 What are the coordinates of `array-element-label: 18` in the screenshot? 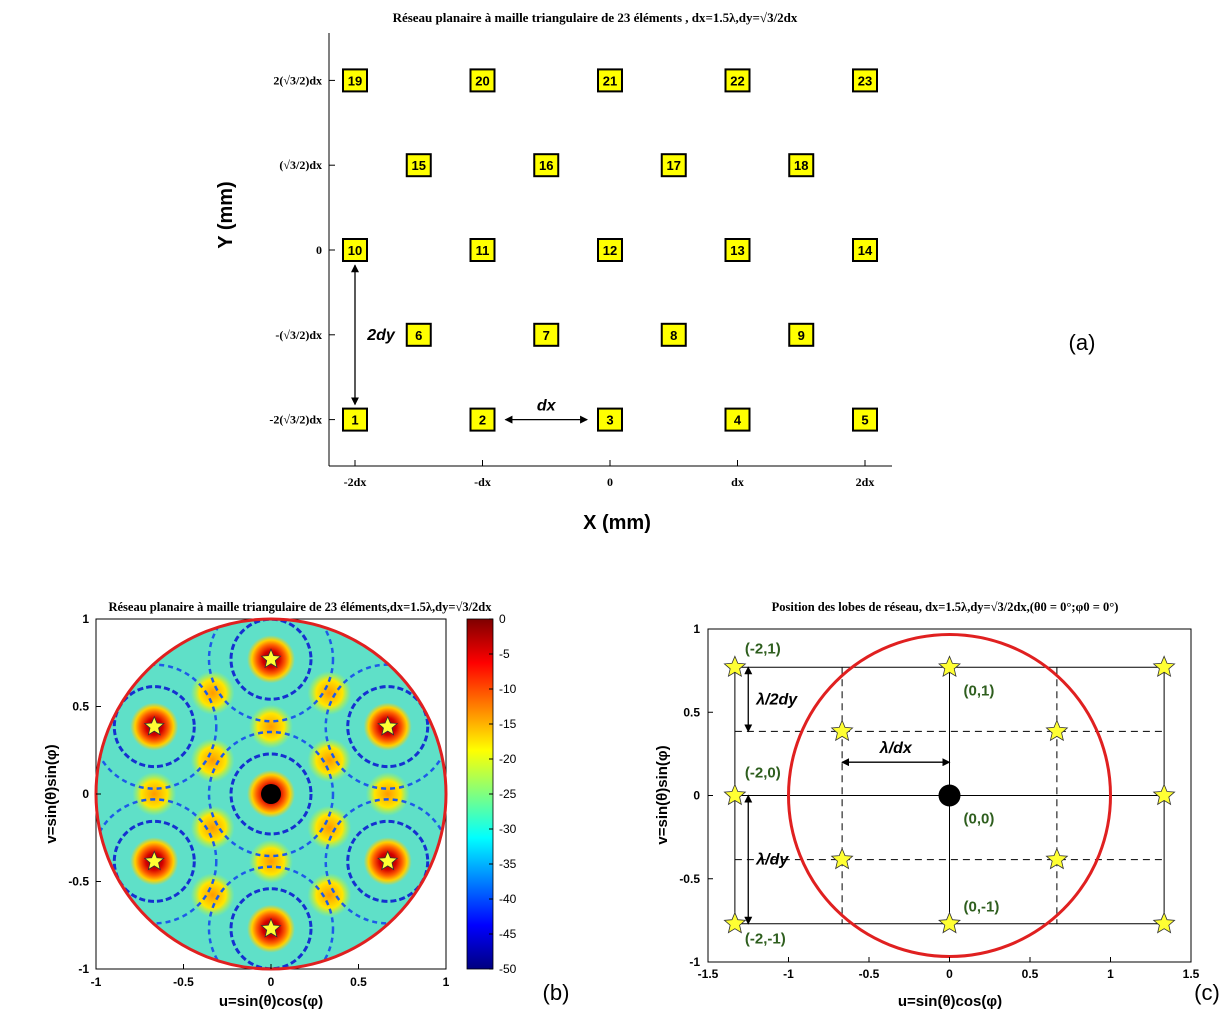 It's located at (801, 165).